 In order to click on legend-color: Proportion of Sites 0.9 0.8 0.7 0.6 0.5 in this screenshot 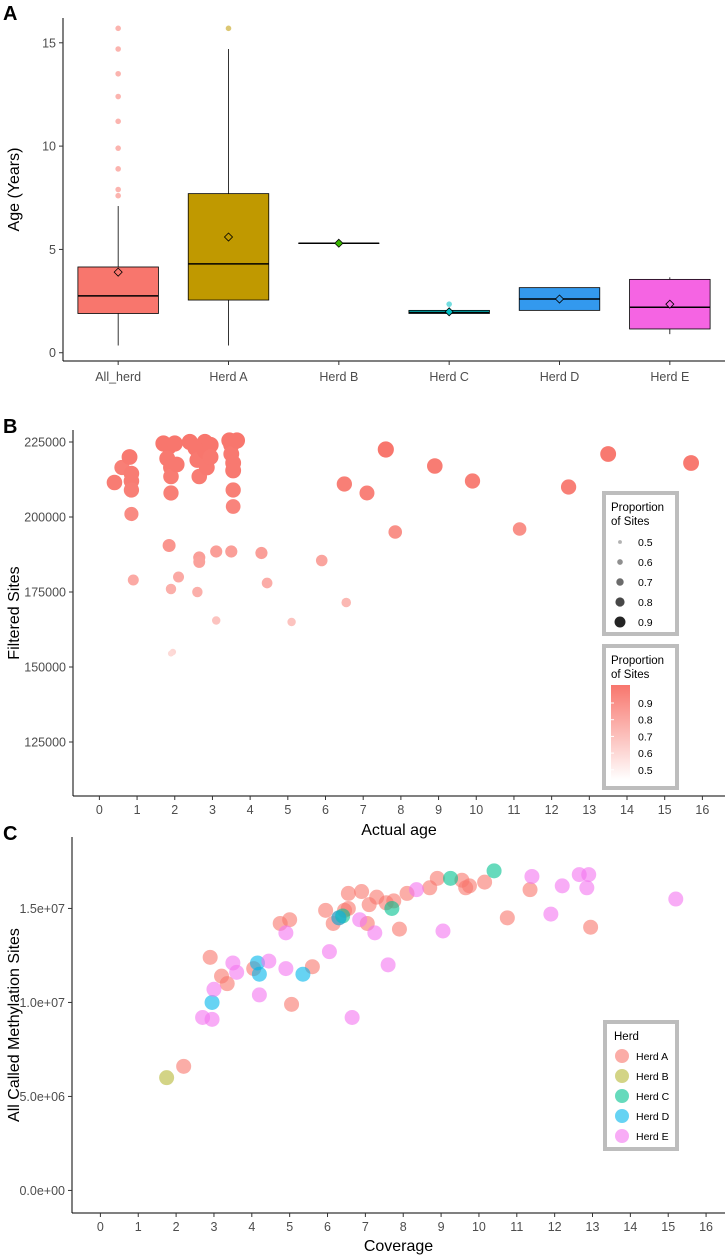, I will do `click(640, 717)`.